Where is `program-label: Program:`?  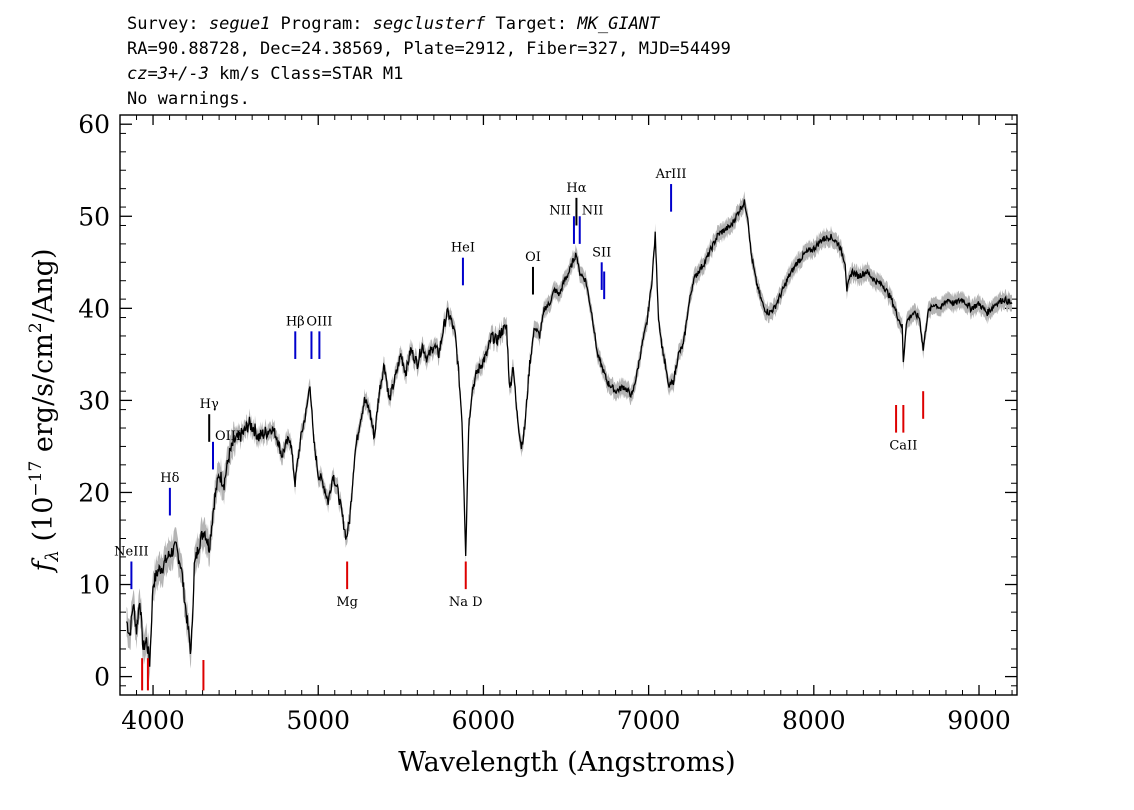
program-label: Program: is located at coordinates (321, 24).